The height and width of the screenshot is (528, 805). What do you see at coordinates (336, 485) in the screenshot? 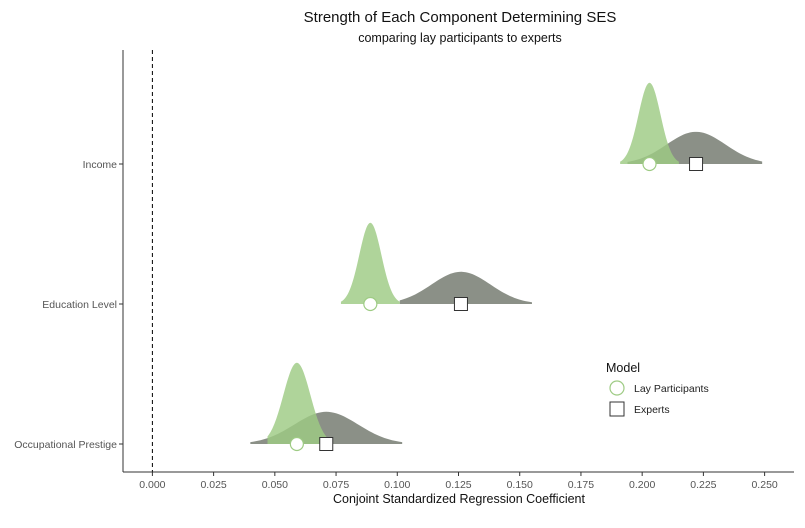
I see `x-tick-label: 0.075` at bounding box center [336, 485].